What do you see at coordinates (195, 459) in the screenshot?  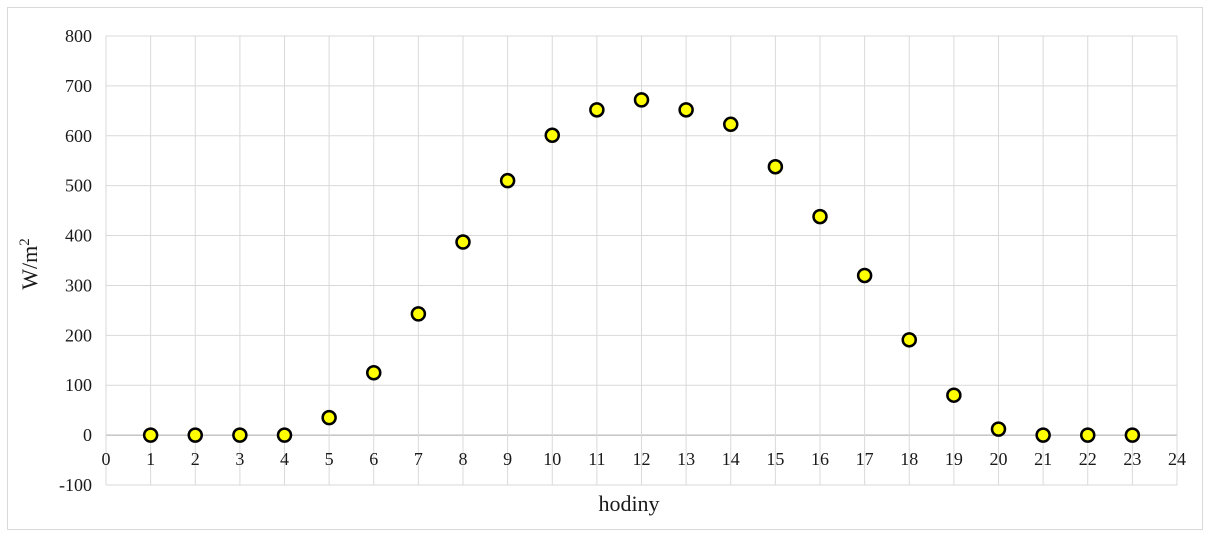 I see `x-tick-label: 2` at bounding box center [195, 459].